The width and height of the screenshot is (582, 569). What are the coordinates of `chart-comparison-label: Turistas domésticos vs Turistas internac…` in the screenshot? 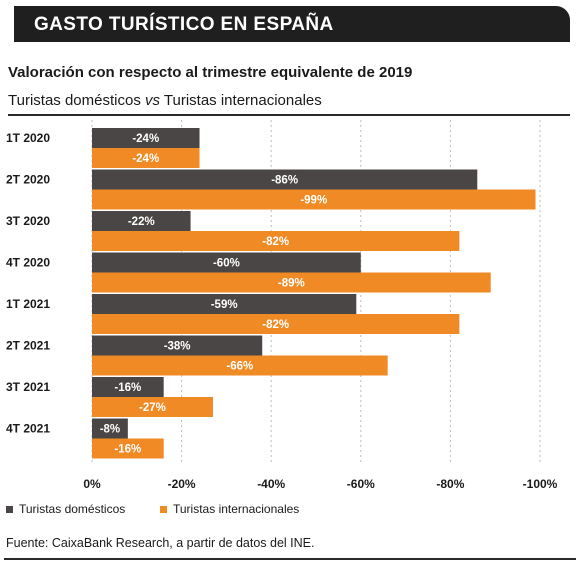 It's located at (165, 100).